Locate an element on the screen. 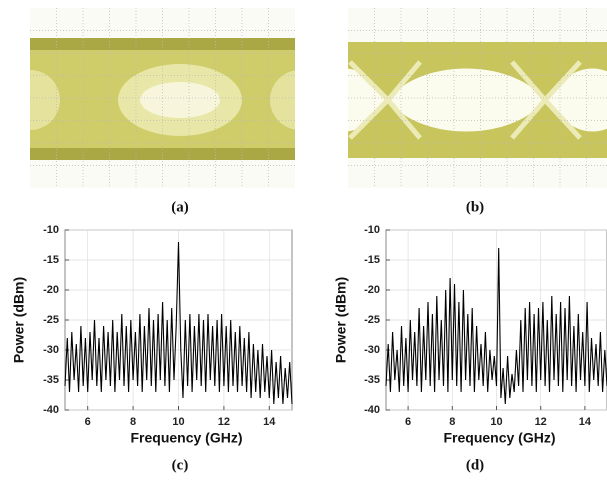  eye-crossing is located at coordinates (465, 100).